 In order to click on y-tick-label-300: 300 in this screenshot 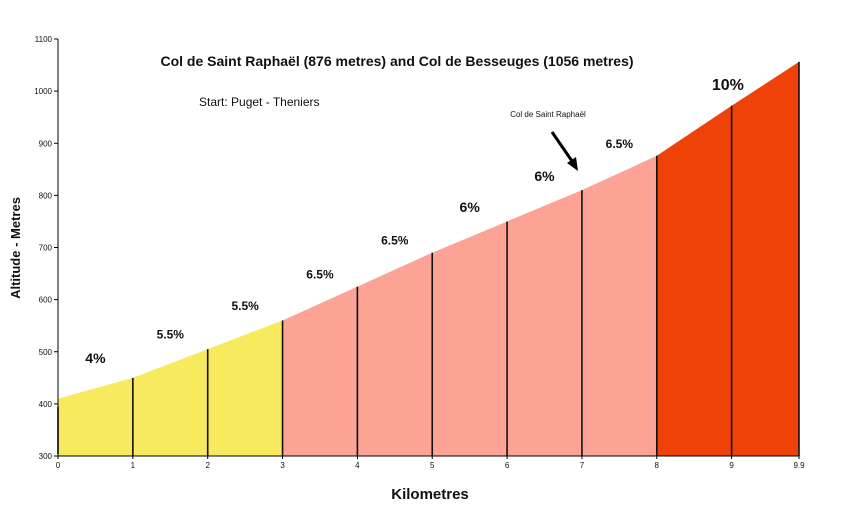, I will do `click(46, 456)`.